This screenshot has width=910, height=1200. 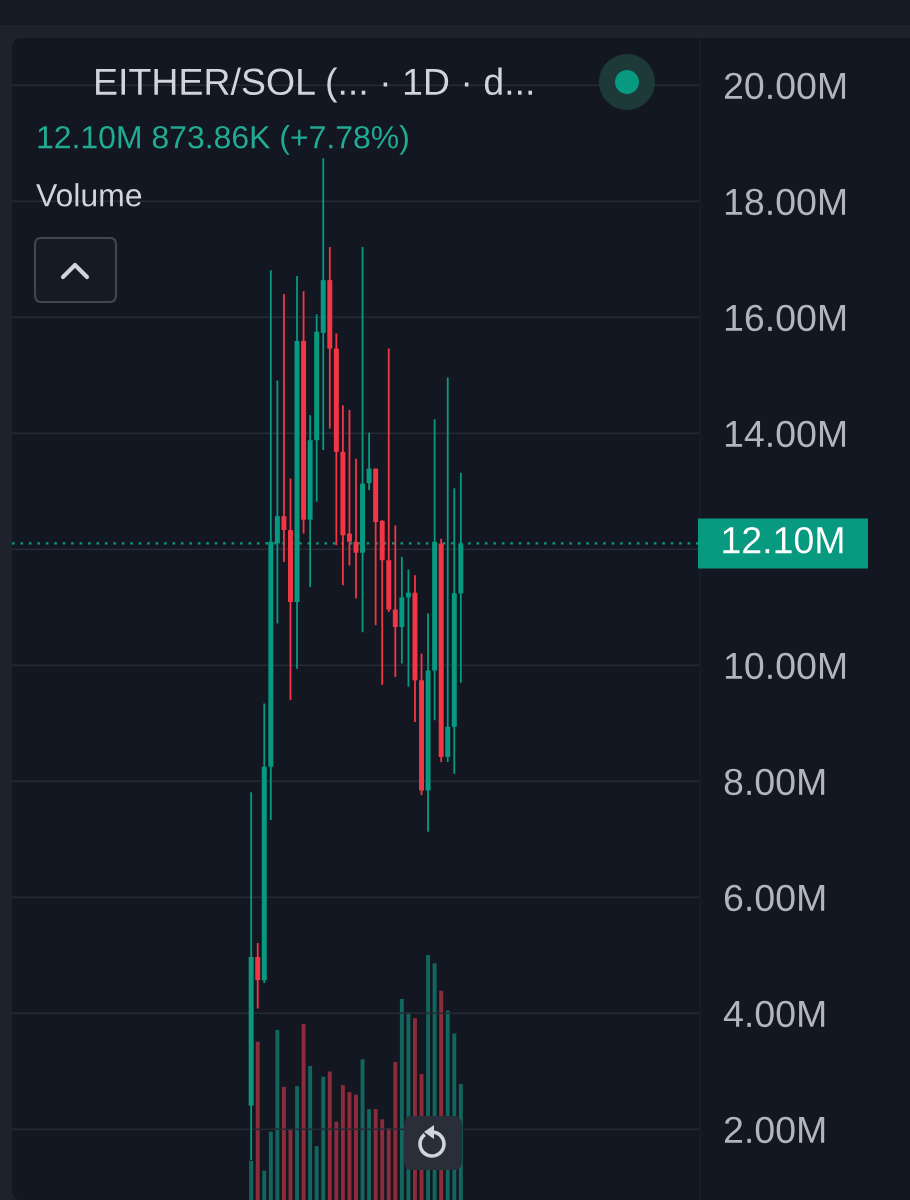 What do you see at coordinates (774, 782) in the screenshot?
I see `y-tick-label: 8.00M` at bounding box center [774, 782].